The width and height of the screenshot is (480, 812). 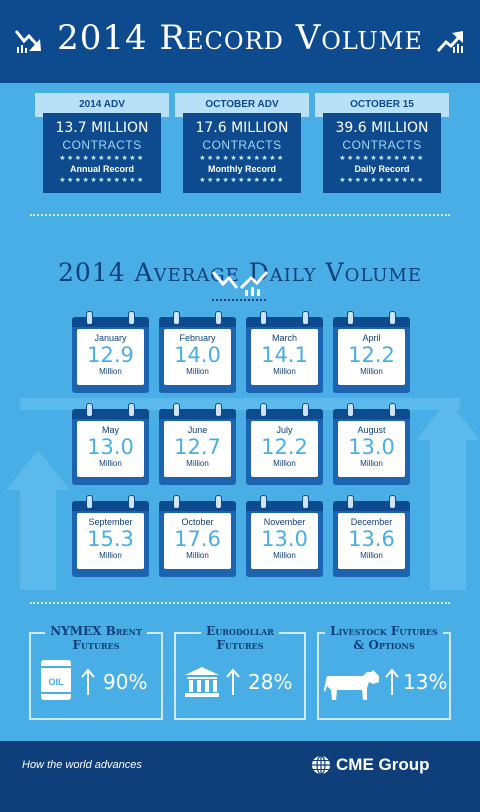 I want to click on calendar-month: March, so click(x=284, y=338).